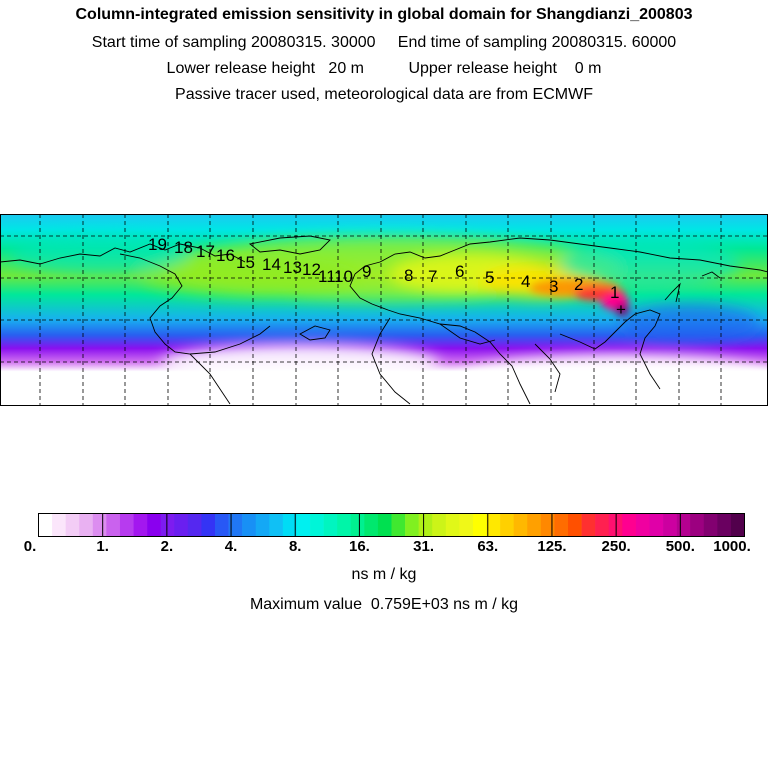 The width and height of the screenshot is (768, 768). What do you see at coordinates (102, 546) in the screenshot?
I see `colorbar-tick-label: 1.` at bounding box center [102, 546].